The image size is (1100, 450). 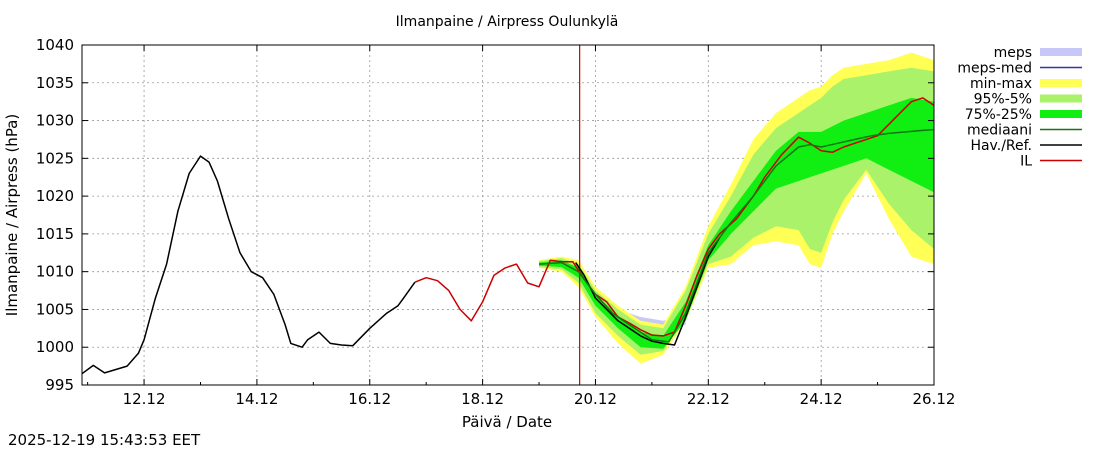 What do you see at coordinates (1001, 84) in the screenshot?
I see `legend-label: min-max` at bounding box center [1001, 84].